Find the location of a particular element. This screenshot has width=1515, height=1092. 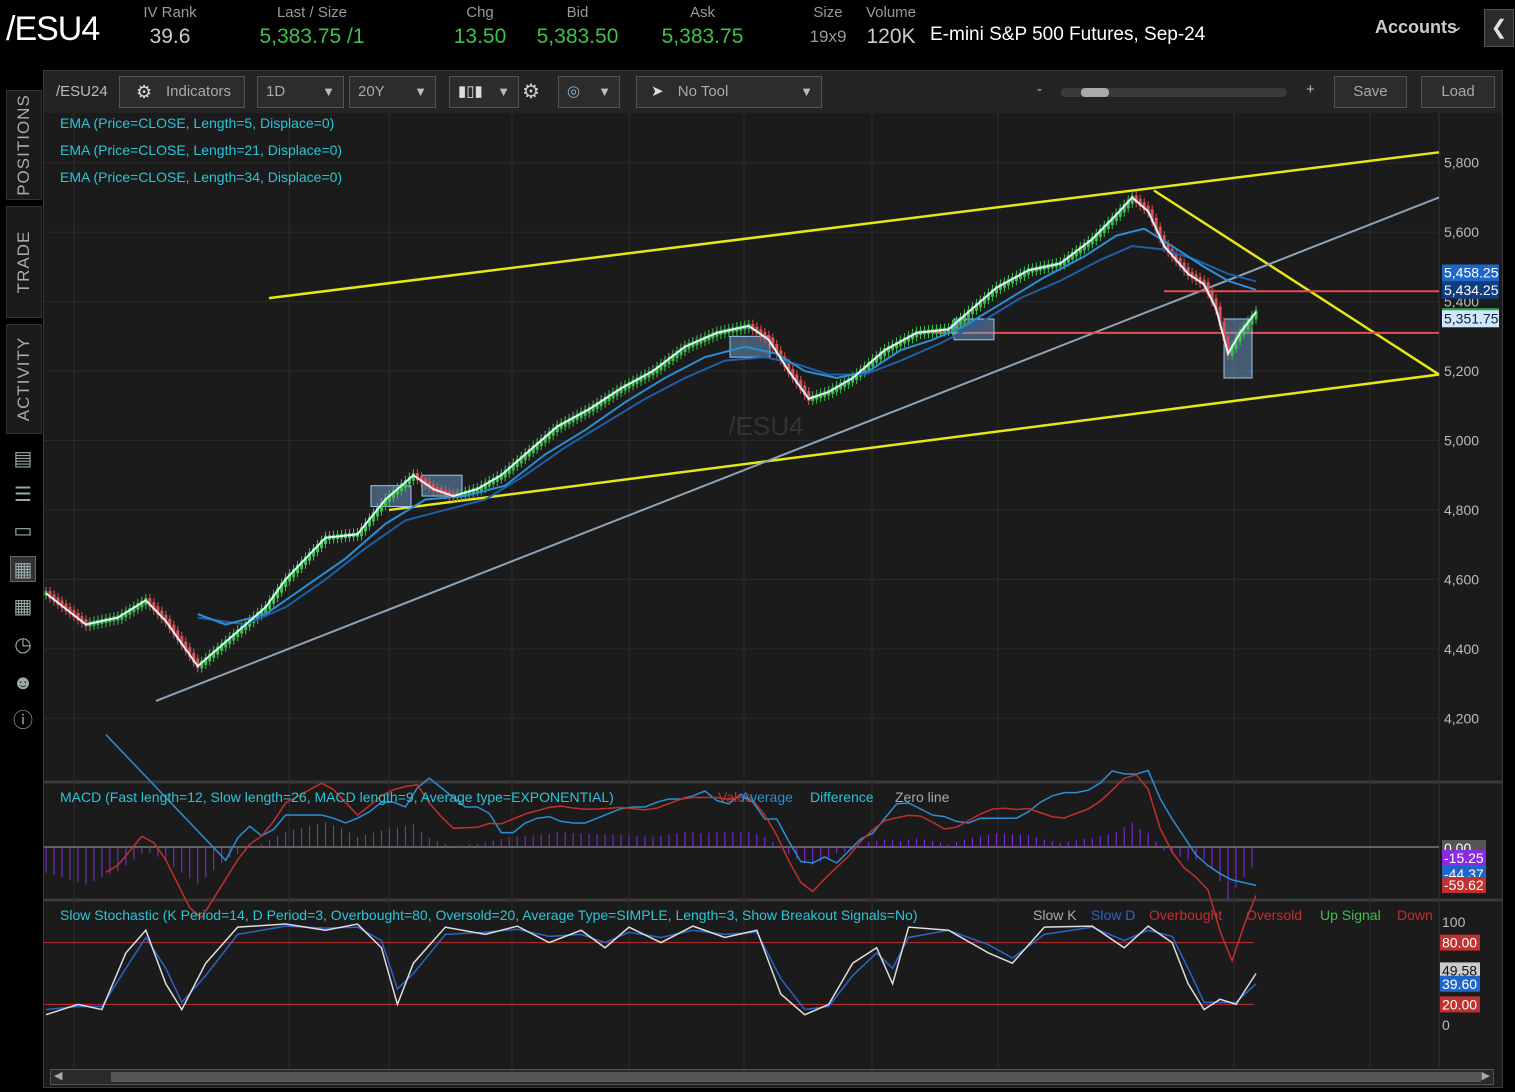

drawing-tool-select: ➤ No Tool ▼ is located at coordinates (729, 92).